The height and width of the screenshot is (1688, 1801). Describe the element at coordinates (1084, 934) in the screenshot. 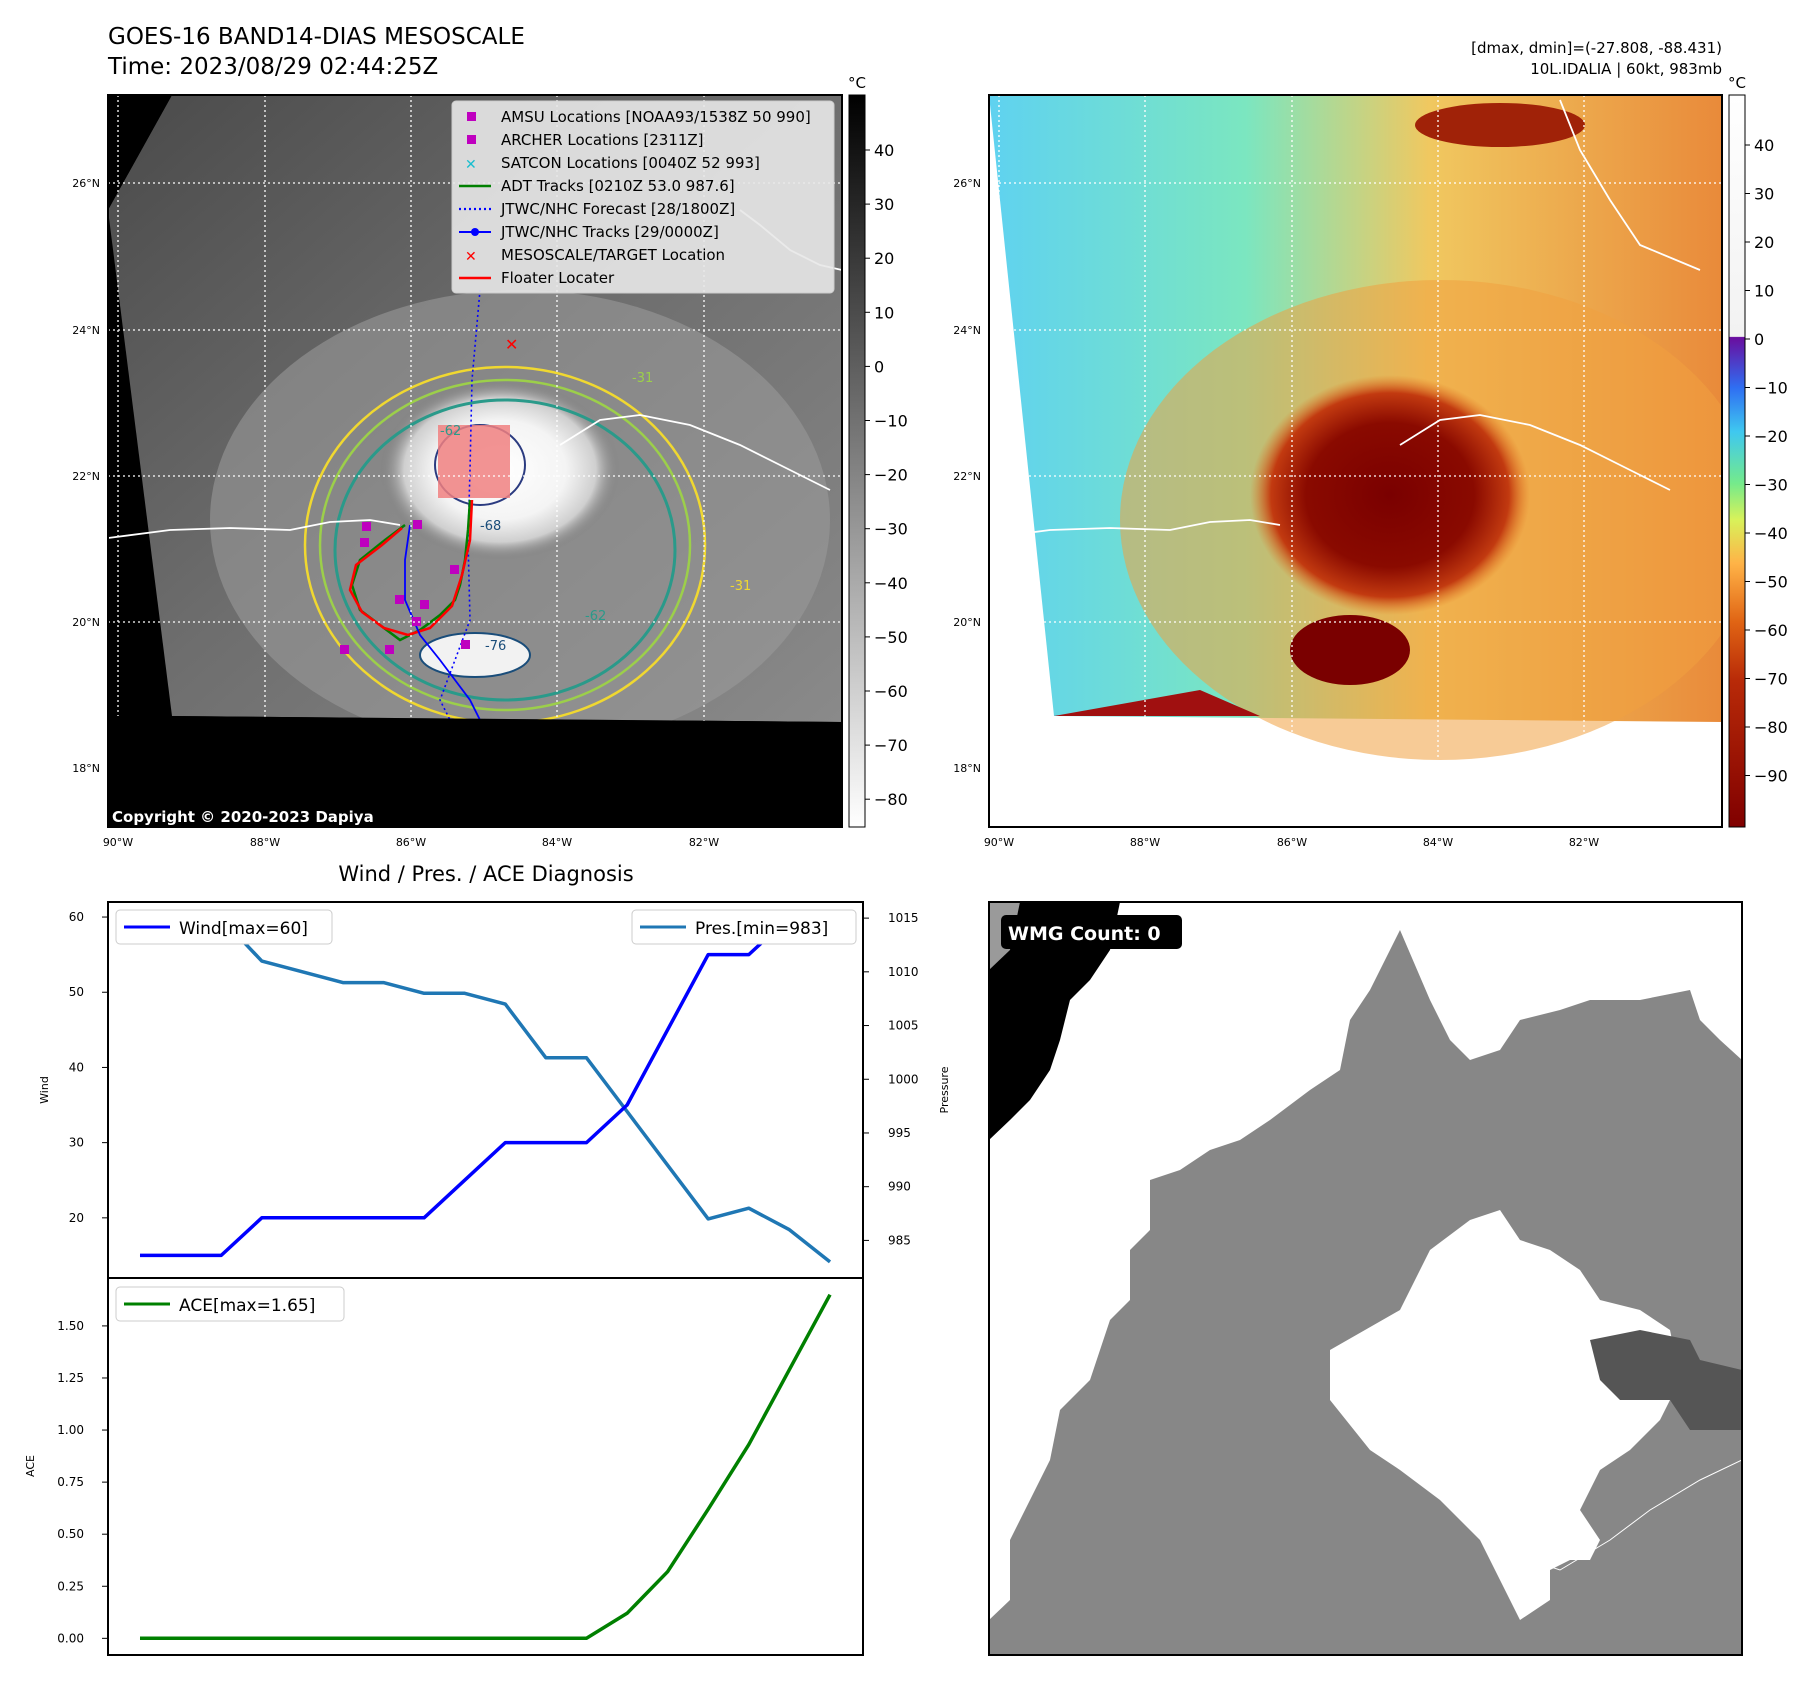

I see `wmg-badge-label: WMG Count: 0` at that location.